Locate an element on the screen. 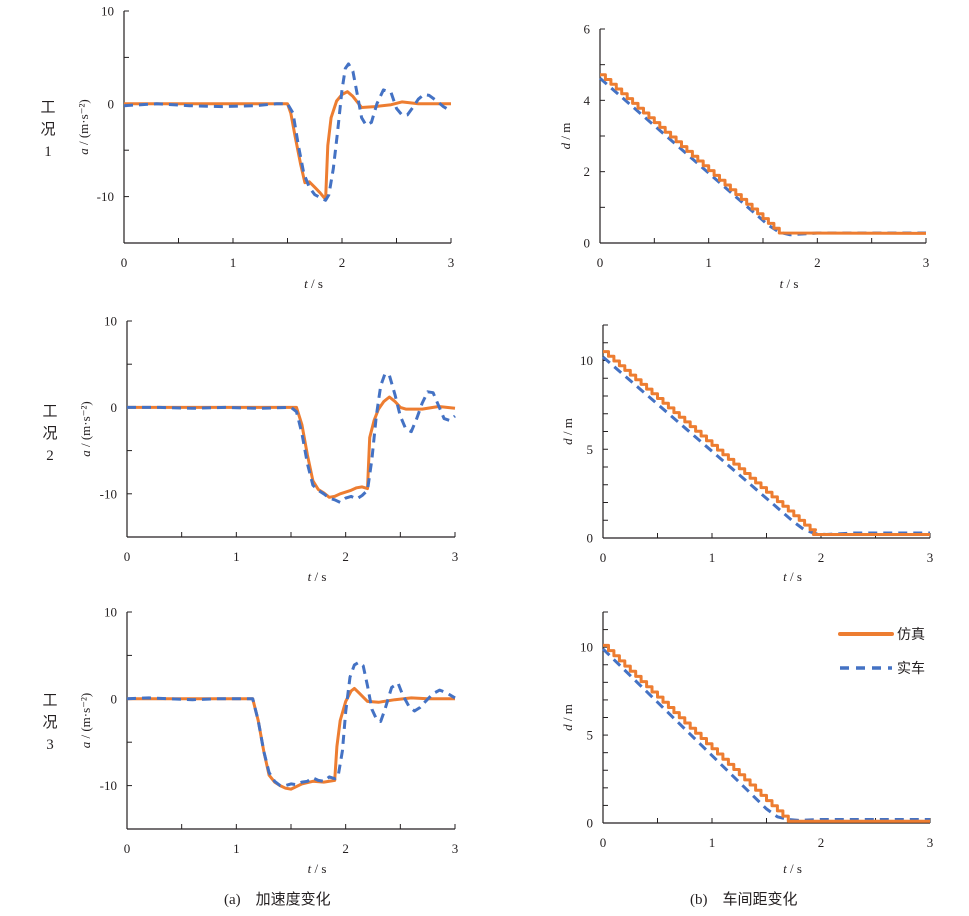  chart-acceleration-case-3: 10 0 -10 0 1 2 3 t / s a / (m·s⁻²) is located at coordinates (268, 741).